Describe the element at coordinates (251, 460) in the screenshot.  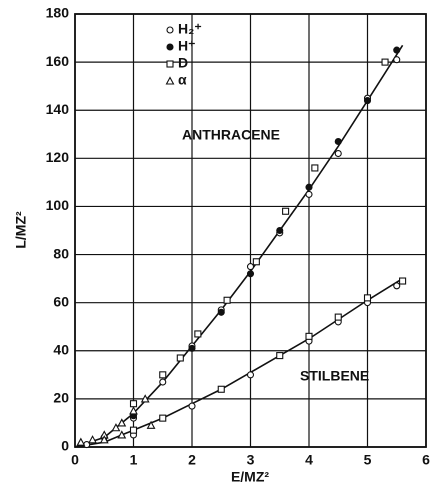
I see `x-tick-label: 3` at that location.